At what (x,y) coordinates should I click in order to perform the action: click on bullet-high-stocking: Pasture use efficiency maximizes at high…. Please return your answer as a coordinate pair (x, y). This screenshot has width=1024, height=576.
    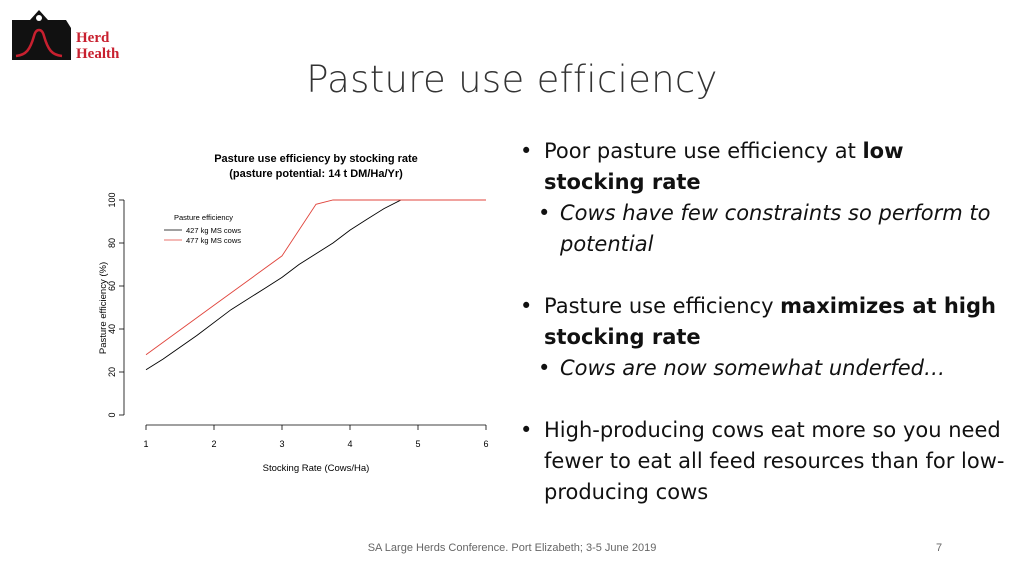
    Looking at the image, I should click on (765, 322).